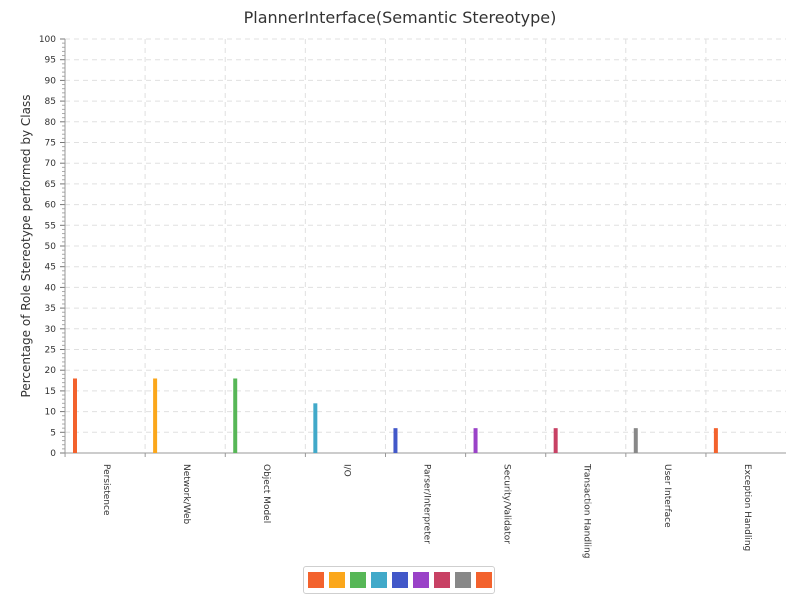 This screenshot has height=600, width=800. What do you see at coordinates (51, 206) in the screenshot?
I see `y-tick-label: 60` at bounding box center [51, 206].